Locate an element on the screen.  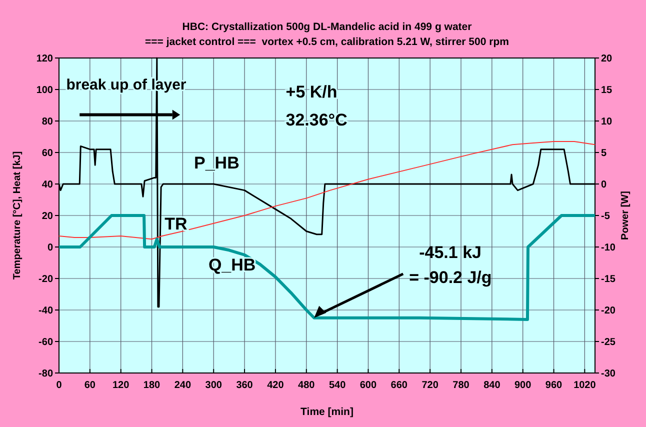
y-tick-label: 60 is located at coordinates (48, 153).